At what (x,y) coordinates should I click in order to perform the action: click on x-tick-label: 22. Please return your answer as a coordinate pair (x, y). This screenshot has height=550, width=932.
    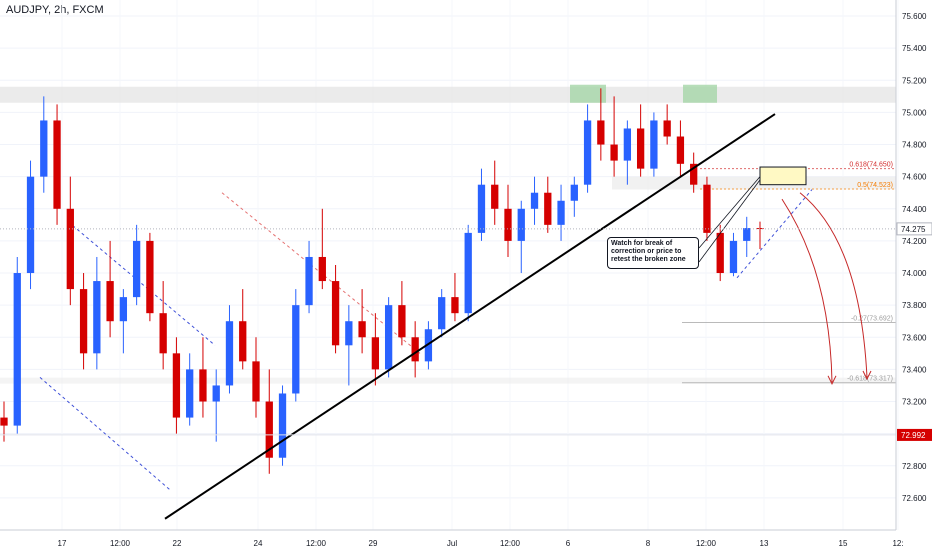
    Looking at the image, I should click on (177, 543).